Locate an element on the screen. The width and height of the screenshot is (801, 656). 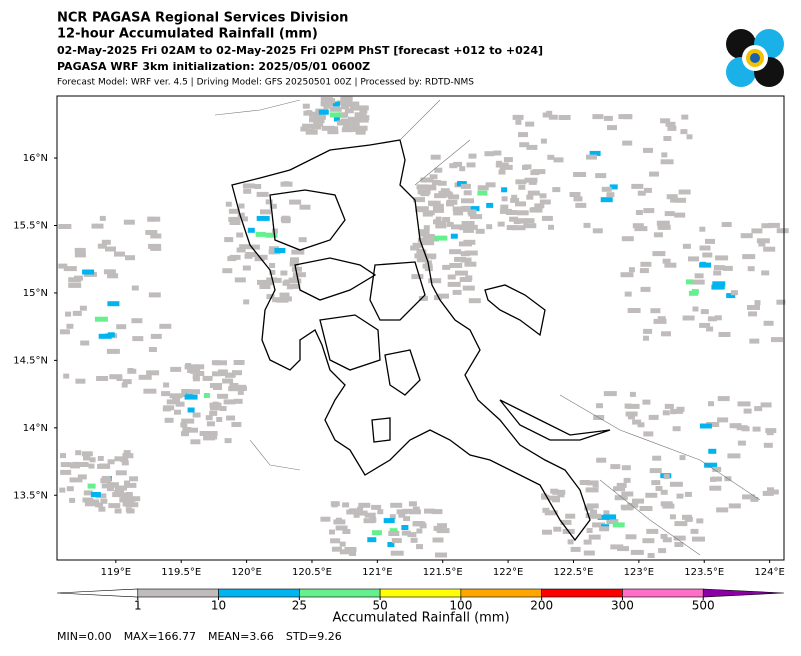
colorbar-tick-label: 10 is located at coordinates (218, 606).